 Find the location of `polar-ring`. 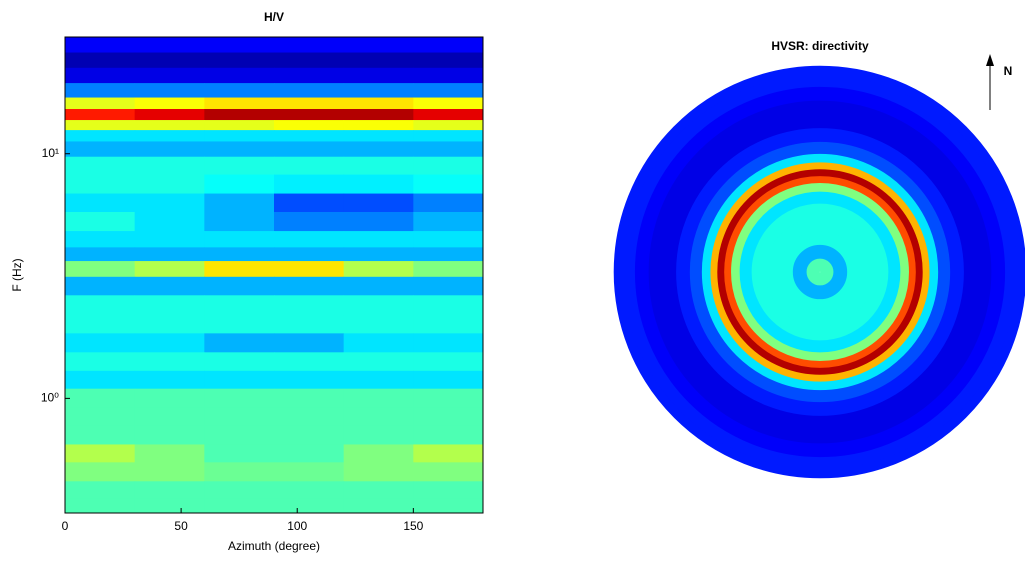

polar-ring is located at coordinates (820, 272).